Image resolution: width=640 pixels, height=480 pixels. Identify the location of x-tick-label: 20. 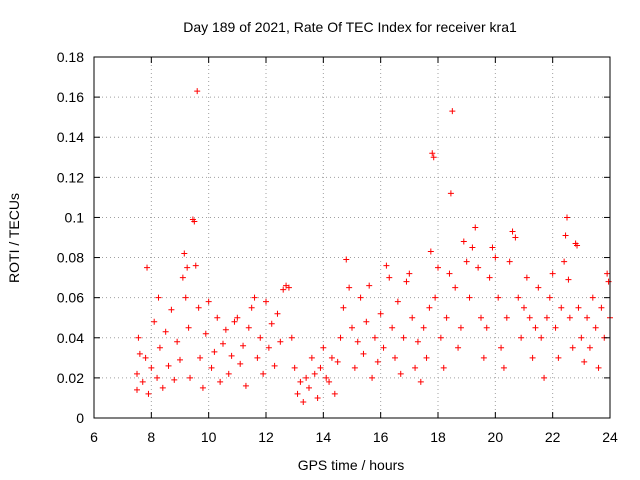
(496, 437).